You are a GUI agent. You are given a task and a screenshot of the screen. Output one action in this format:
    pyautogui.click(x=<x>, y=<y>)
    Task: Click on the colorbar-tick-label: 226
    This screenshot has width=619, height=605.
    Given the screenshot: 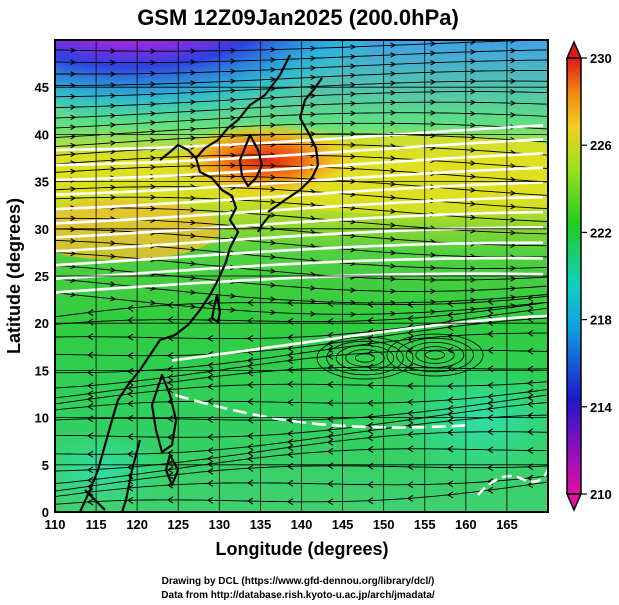 What is the action you would take?
    pyautogui.click(x=601, y=145)
    